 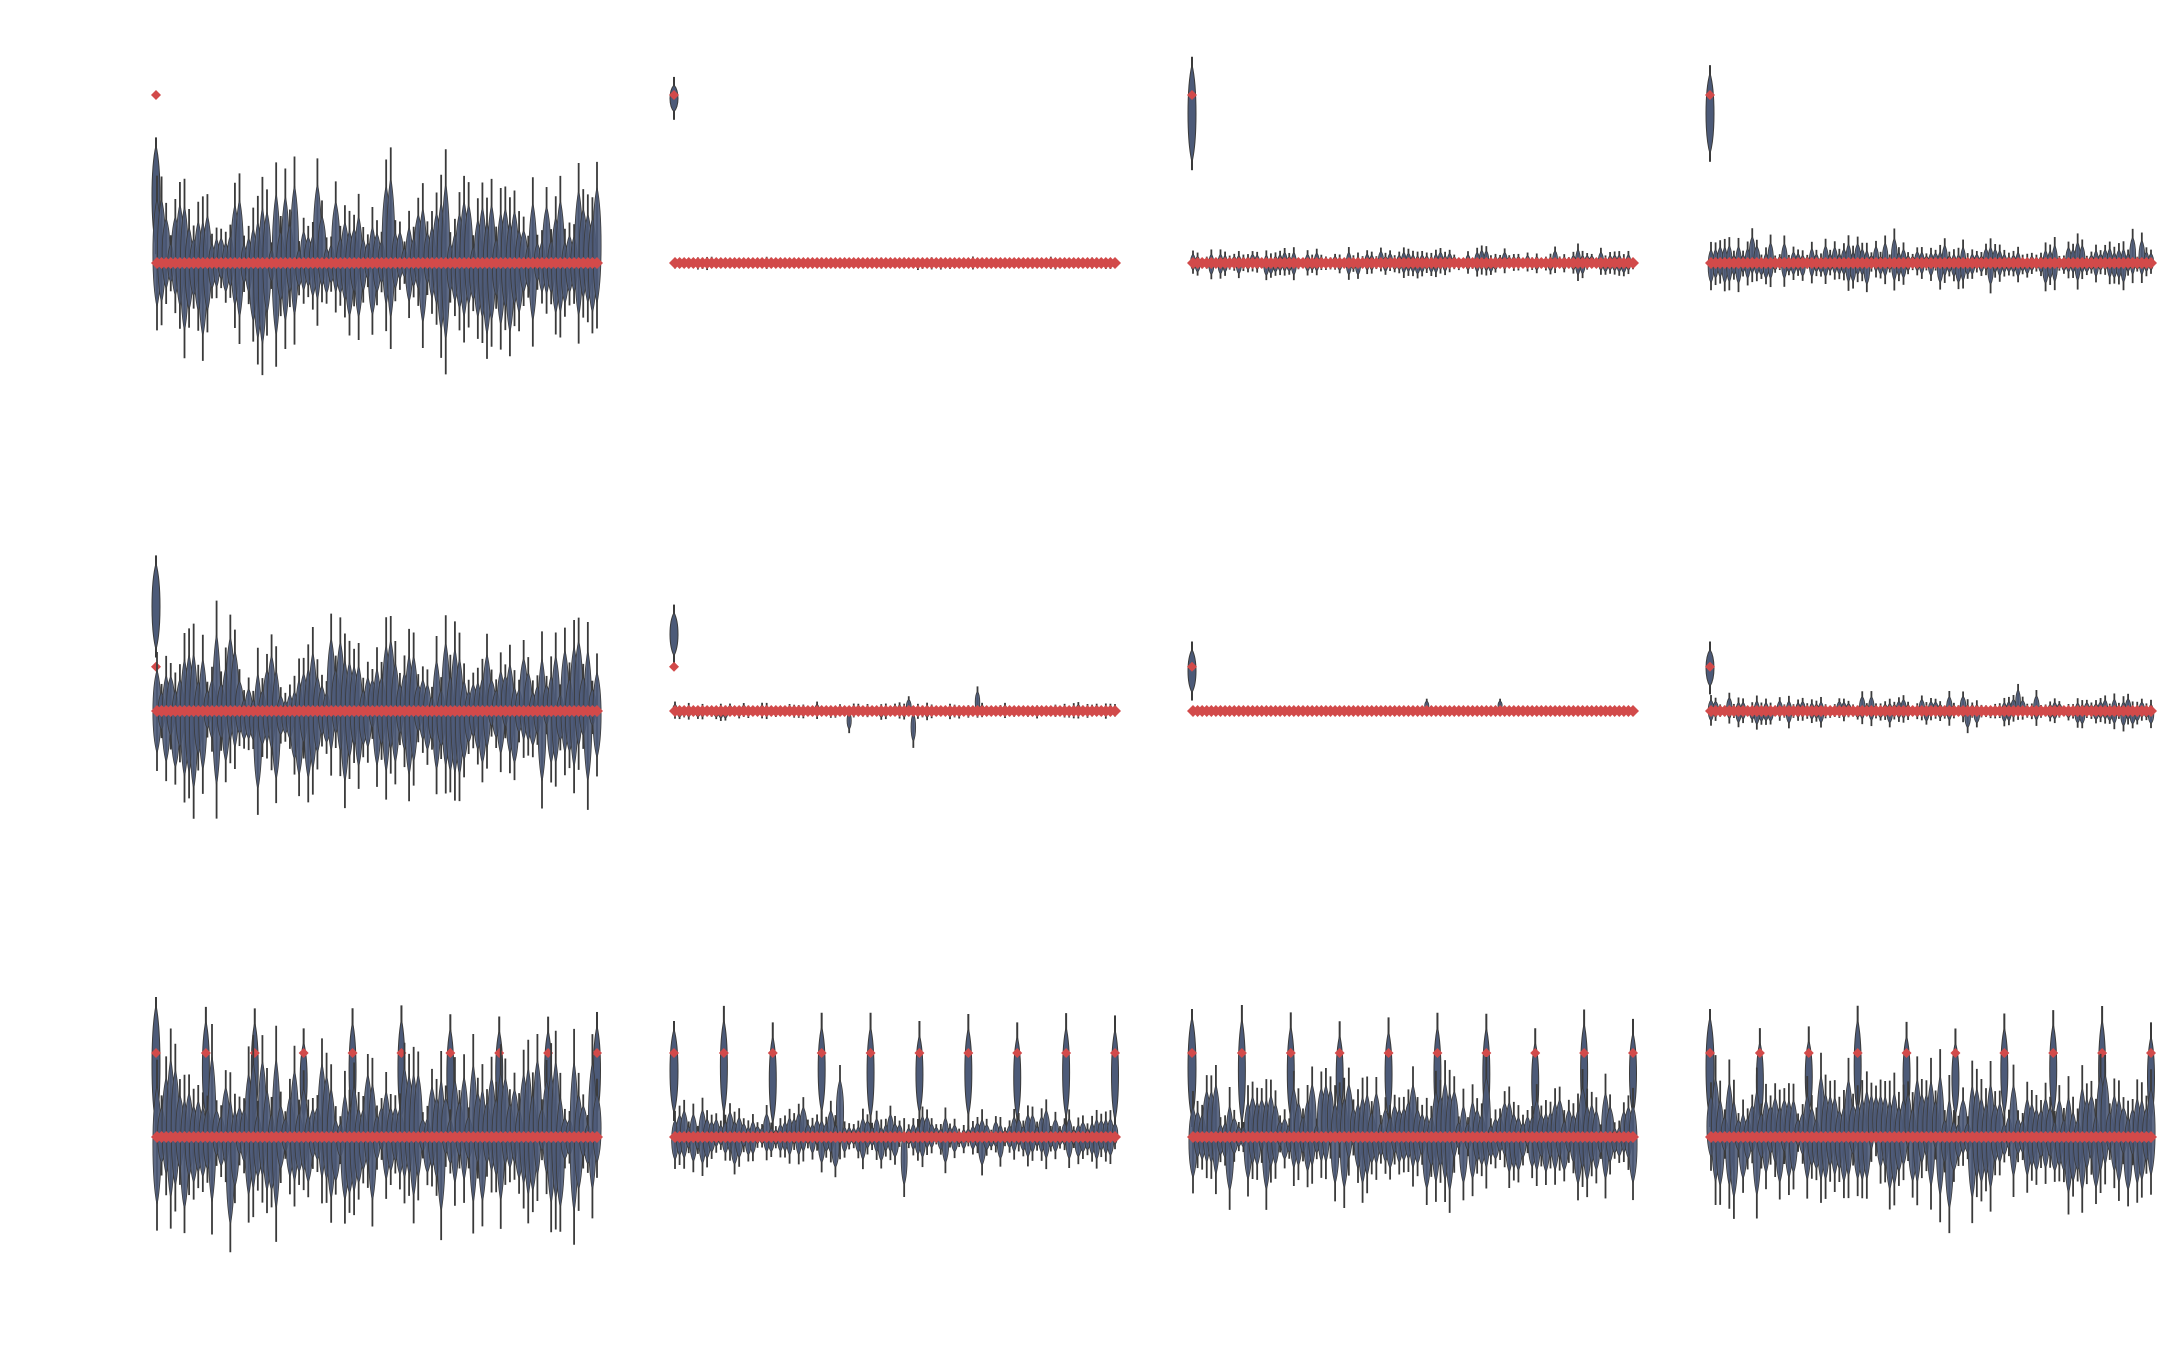 I want to click on panel-r3c2, so click(x=895, y=1101).